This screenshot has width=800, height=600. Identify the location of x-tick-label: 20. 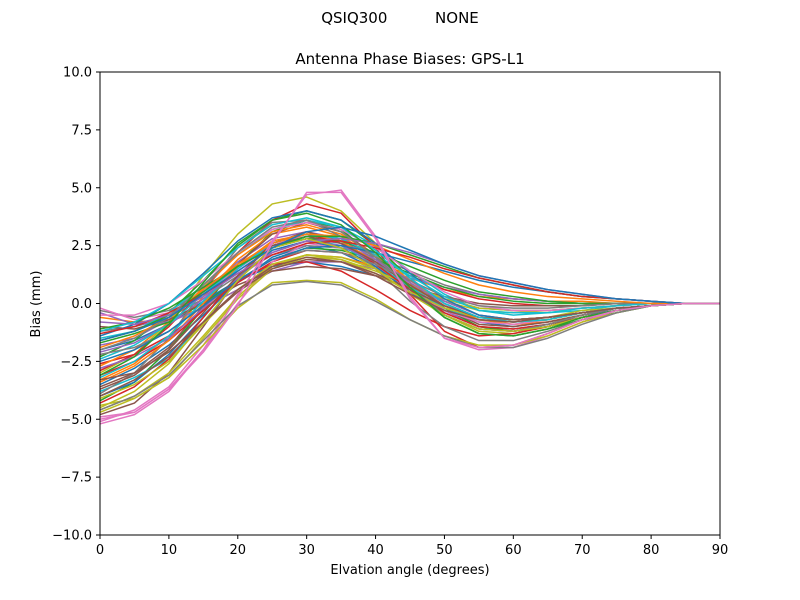
(238, 550).